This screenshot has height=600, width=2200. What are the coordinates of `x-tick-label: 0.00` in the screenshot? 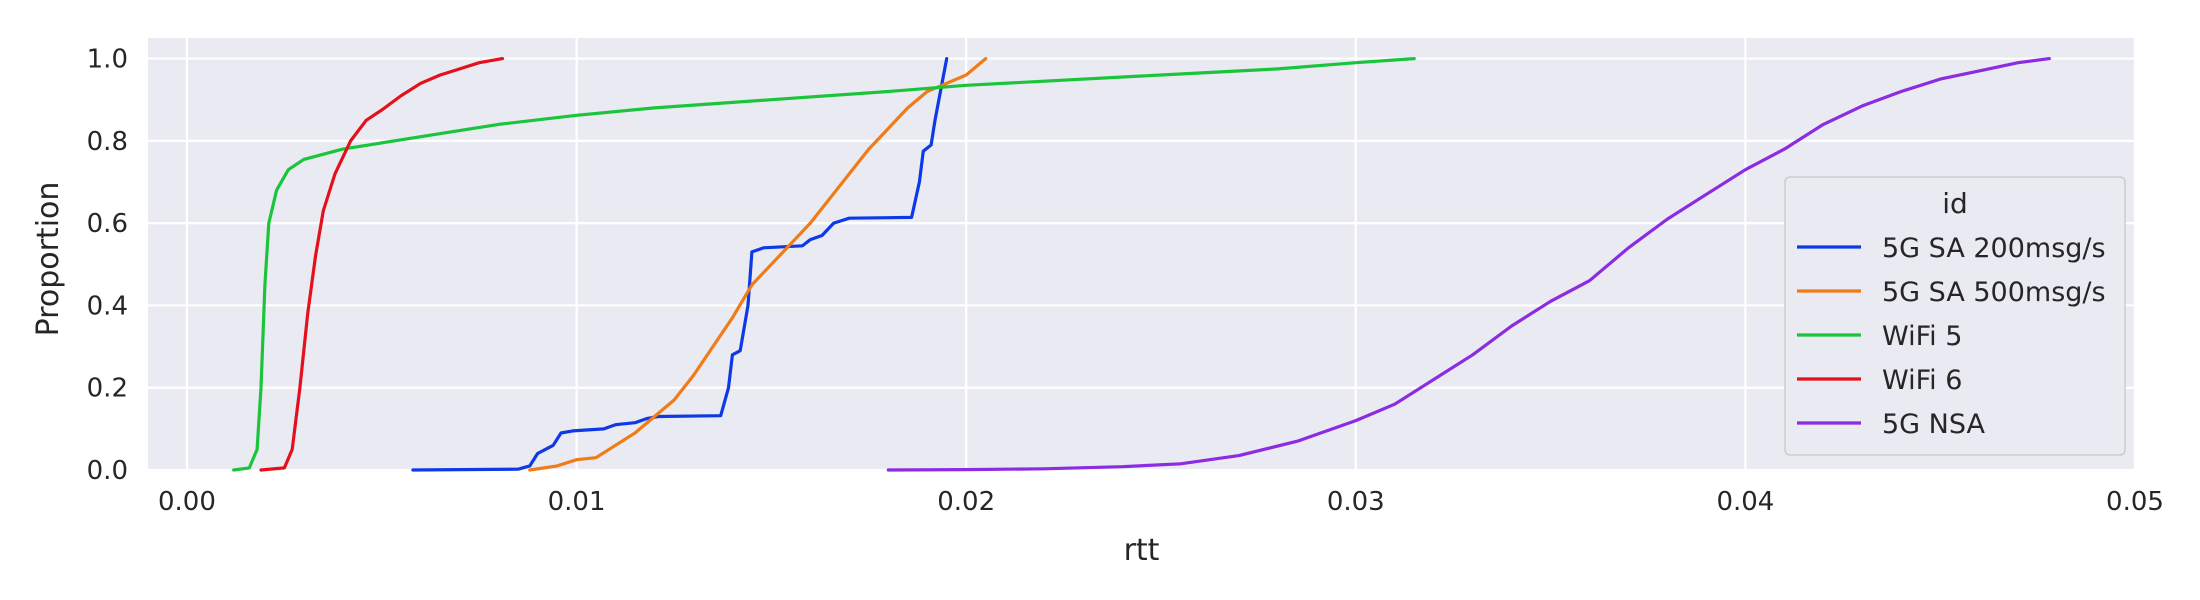 It's located at (187, 502).